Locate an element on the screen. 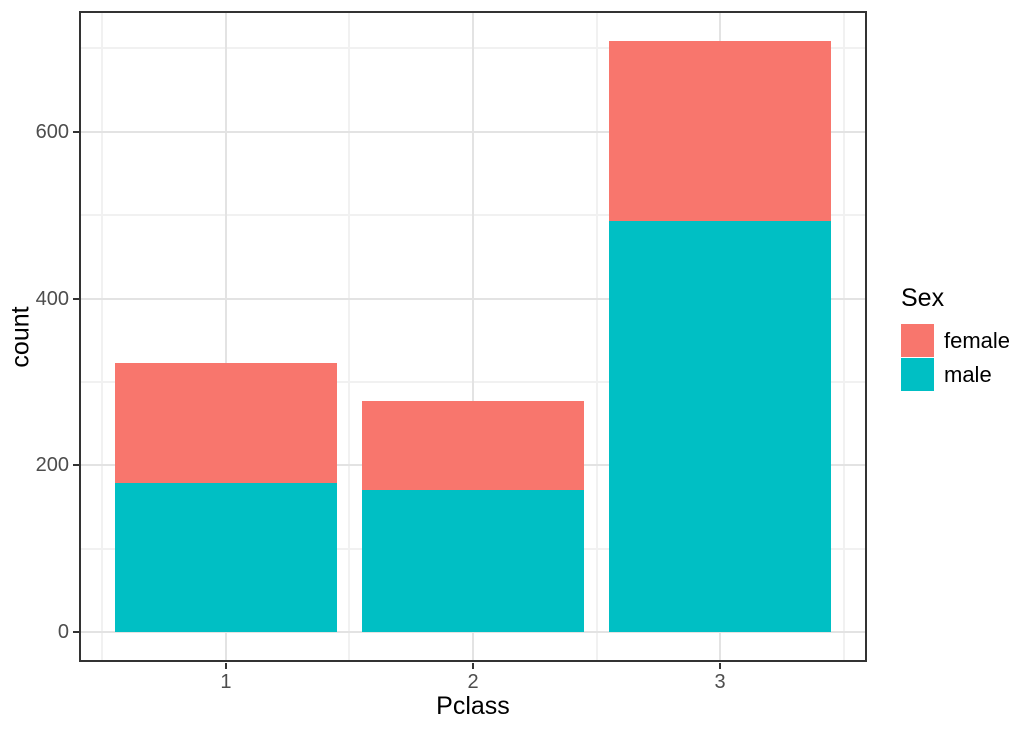  legend: Sex female male is located at coordinates (955, 338).